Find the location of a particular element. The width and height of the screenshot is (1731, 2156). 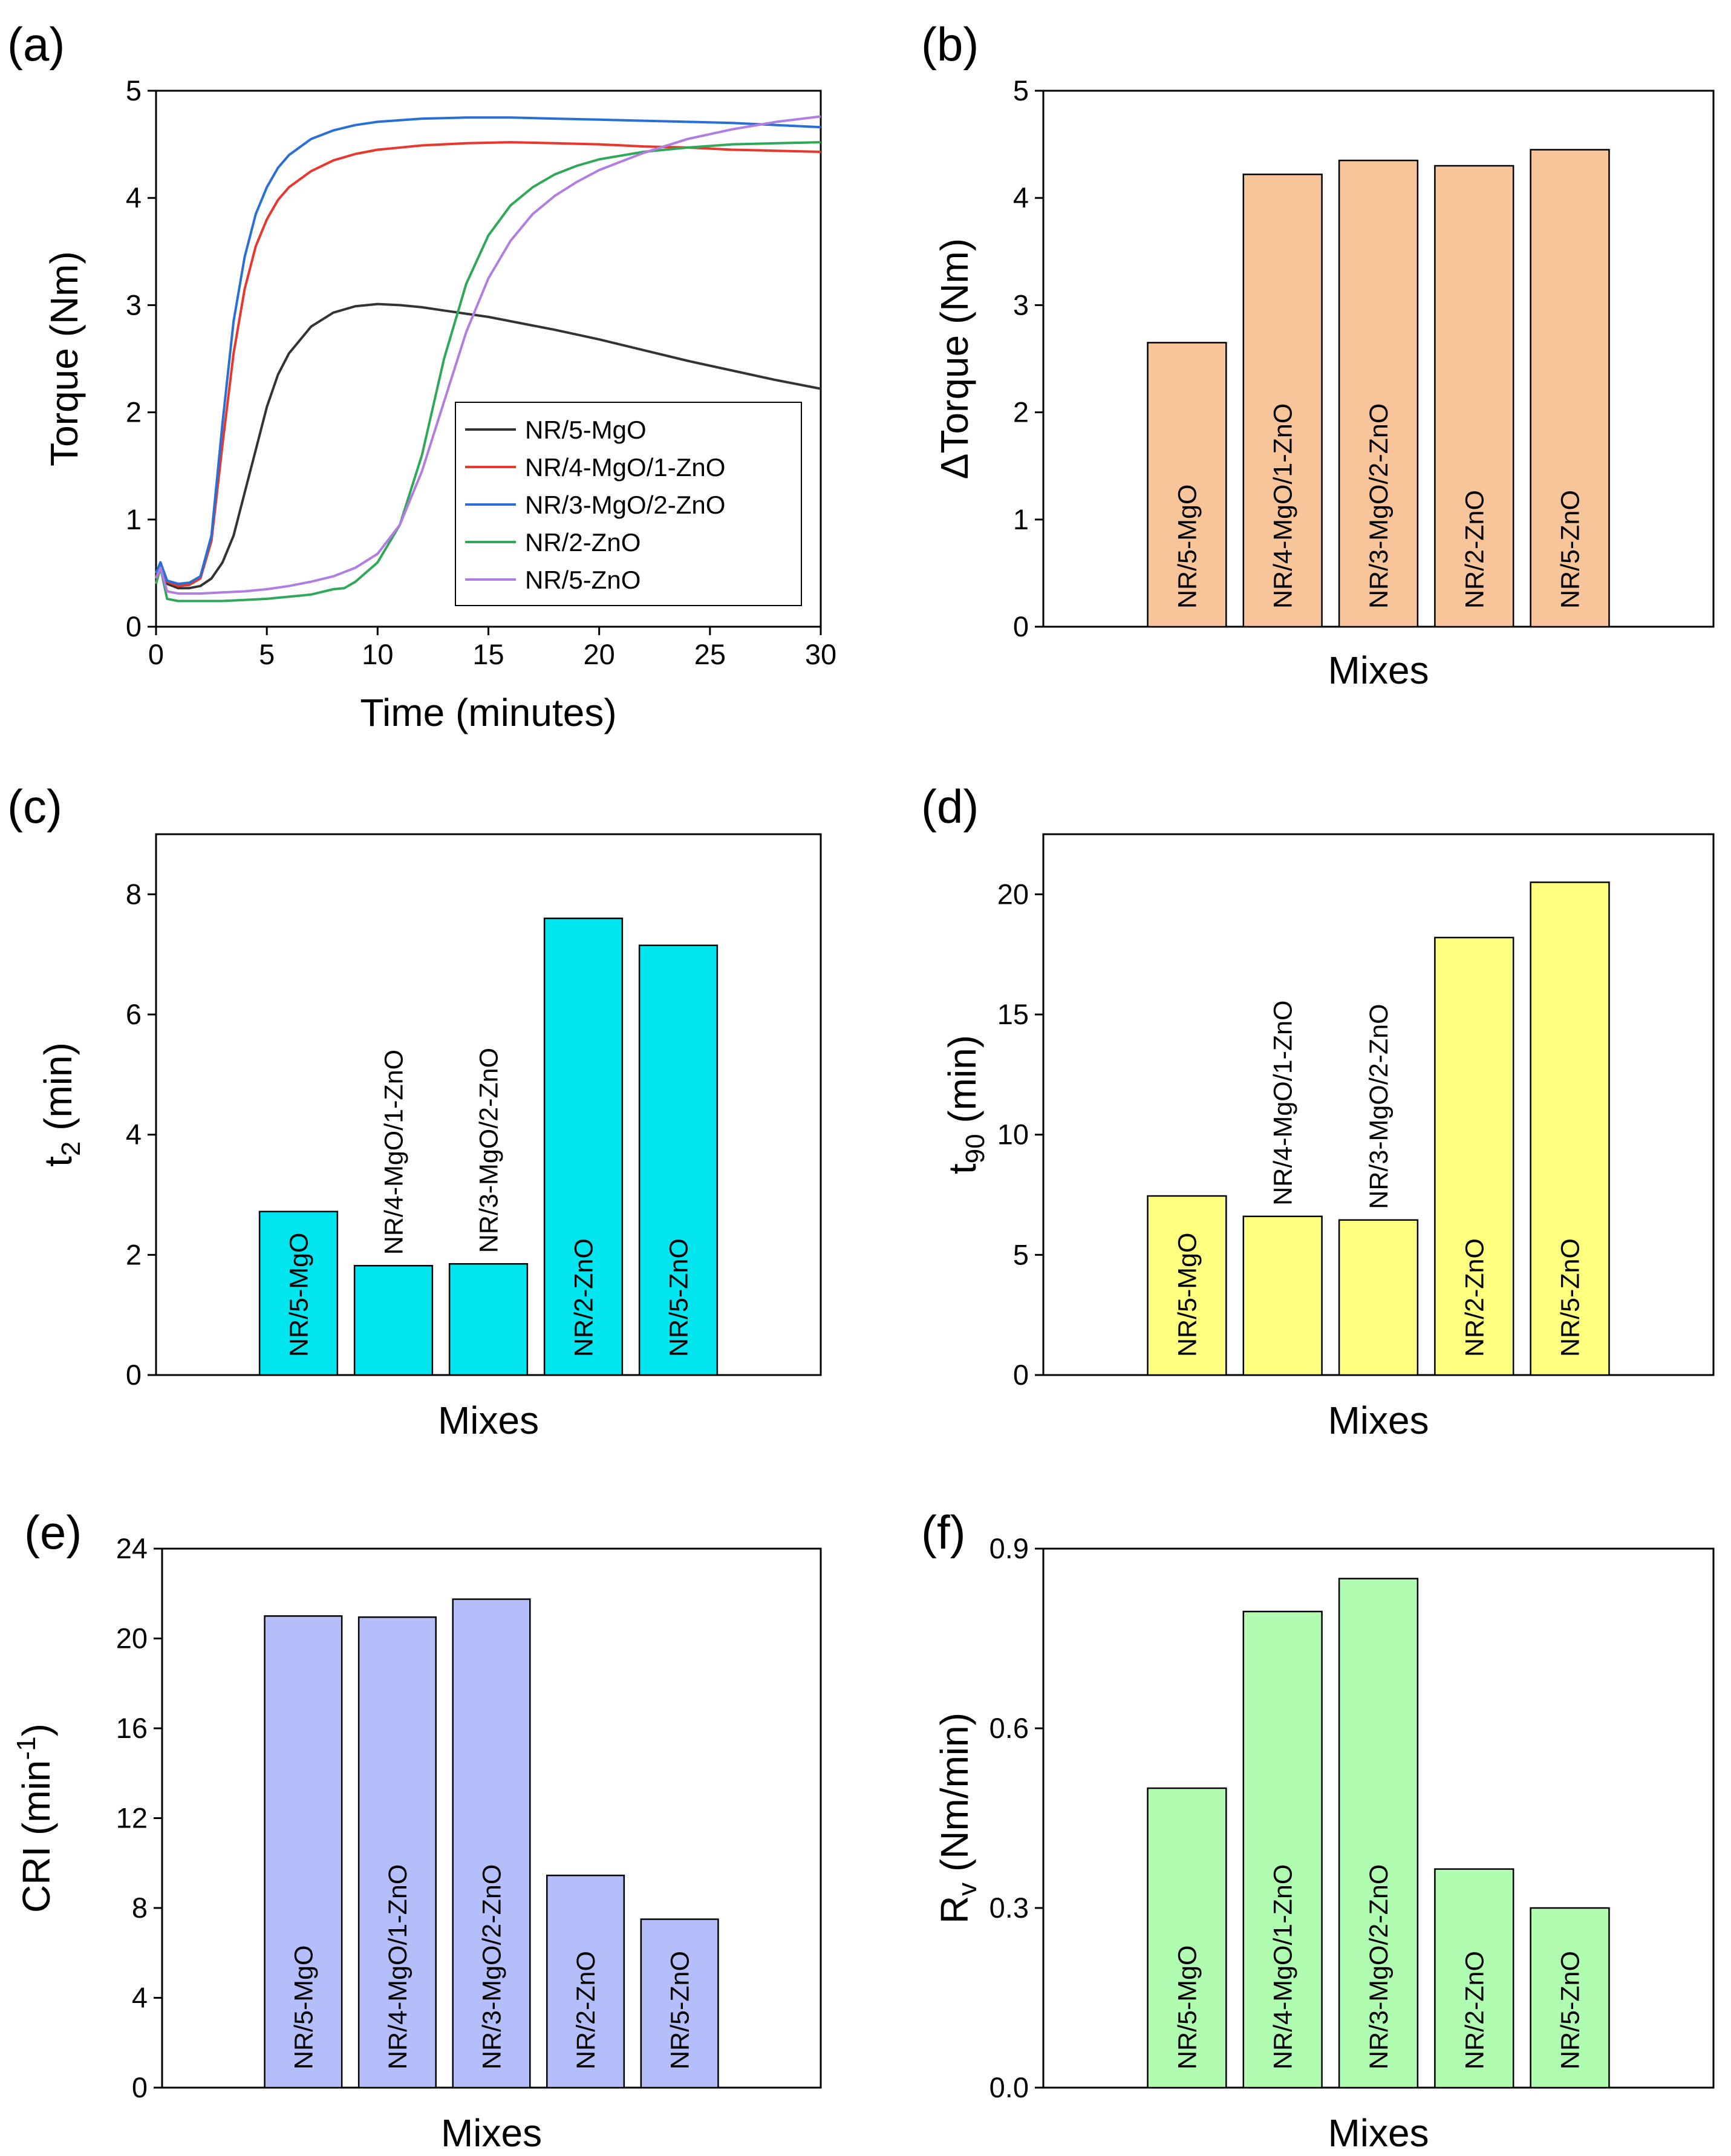

x-tick-label: 10 is located at coordinates (378, 654).